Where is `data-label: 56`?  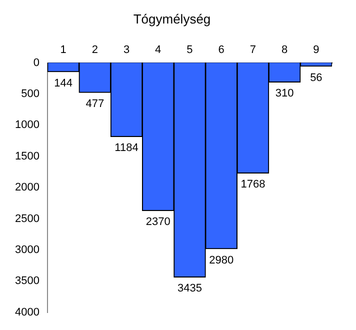 data-label: 56 is located at coordinates (316, 78).